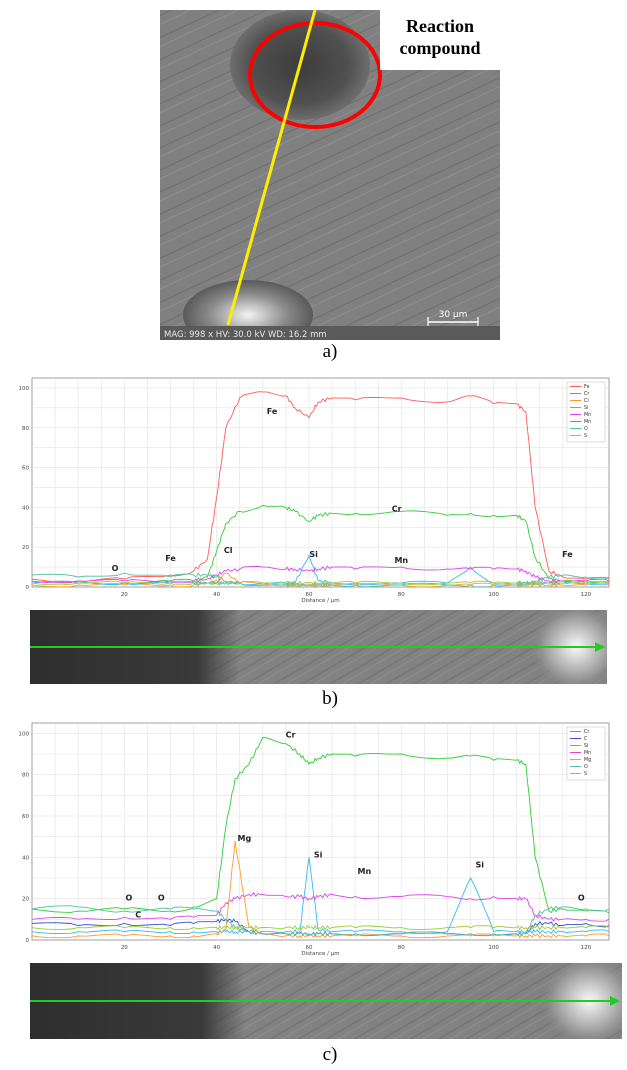  Describe the element at coordinates (244, 838) in the screenshot. I see `annotation-label: Mg` at that location.